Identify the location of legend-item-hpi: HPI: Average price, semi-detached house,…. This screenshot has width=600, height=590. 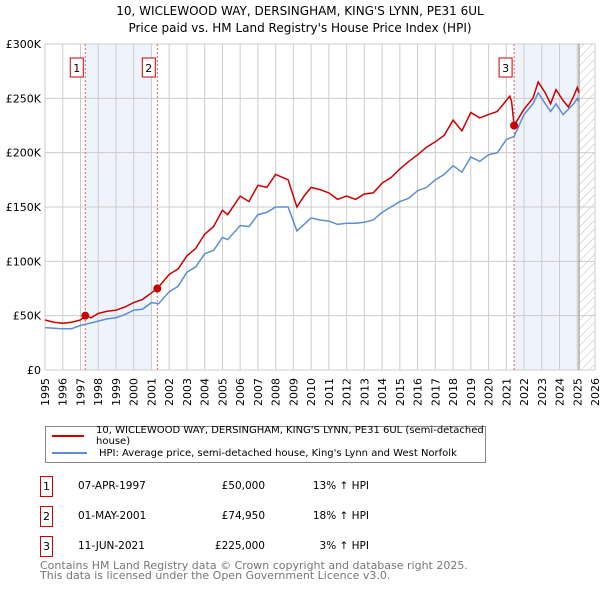
(251, 453).